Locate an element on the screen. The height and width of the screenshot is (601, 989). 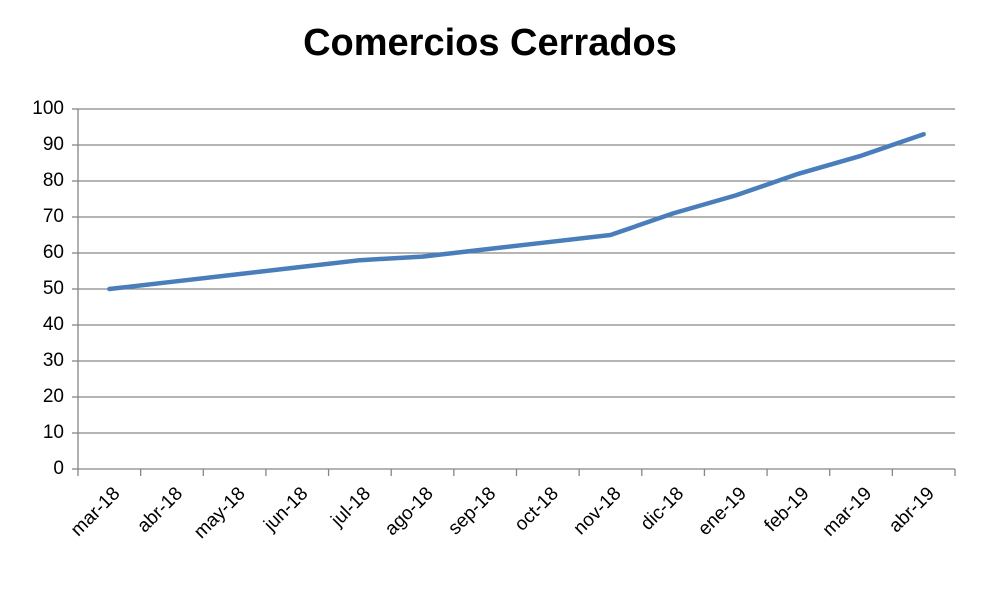
y-tick-label: 30 is located at coordinates (53, 360).